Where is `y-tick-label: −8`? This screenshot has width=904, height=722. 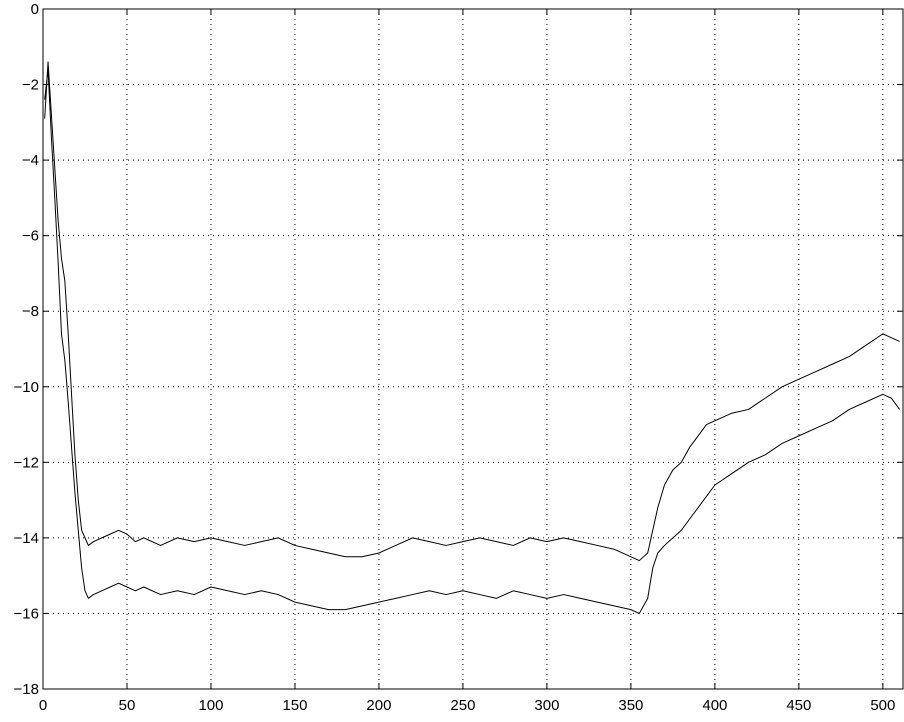
y-tick-label: −8 is located at coordinates (30, 311).